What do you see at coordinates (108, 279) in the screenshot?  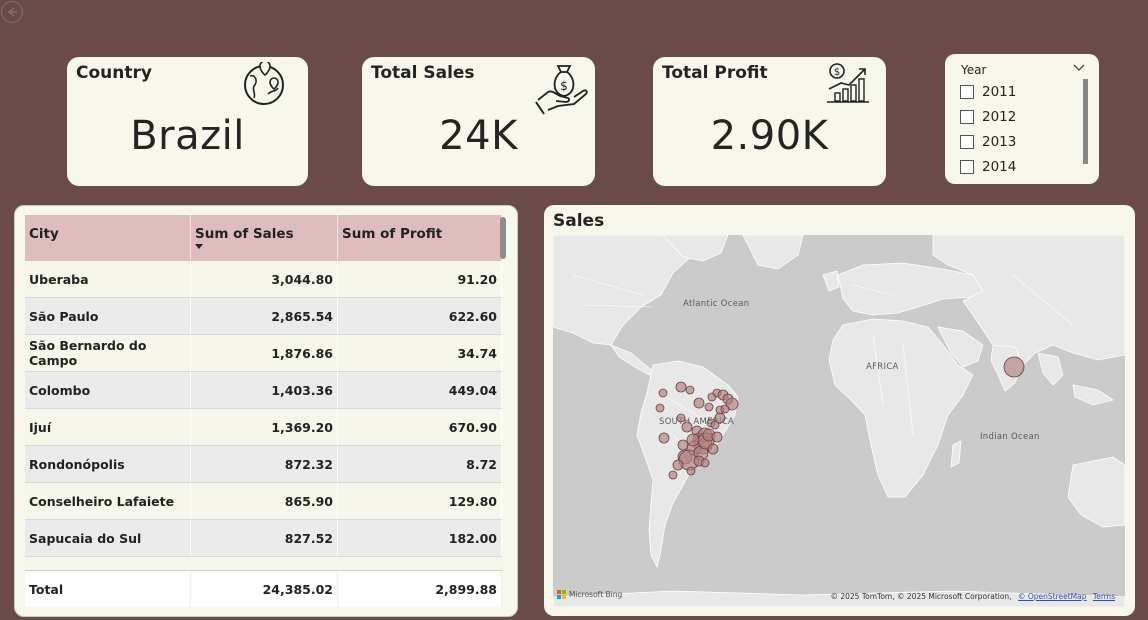 I see `cell-city: Uberaba` at bounding box center [108, 279].